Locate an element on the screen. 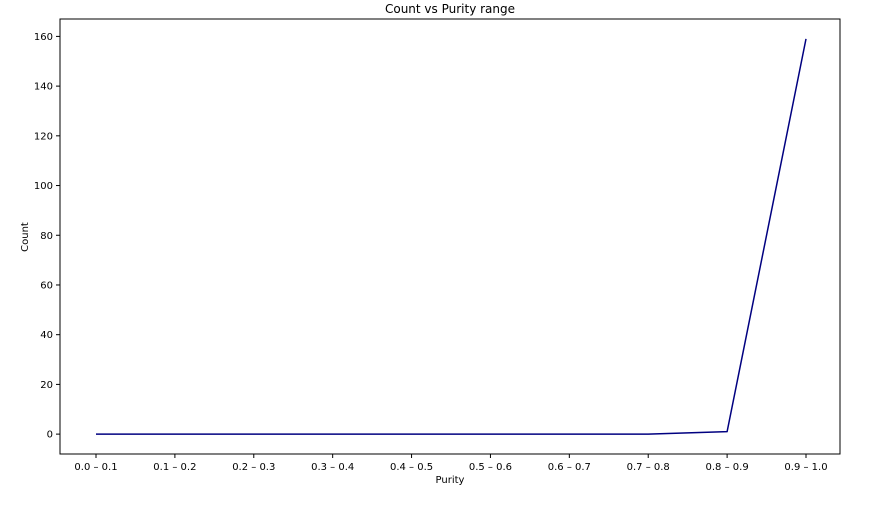  y-tick-label: 80 is located at coordinates (46, 236).